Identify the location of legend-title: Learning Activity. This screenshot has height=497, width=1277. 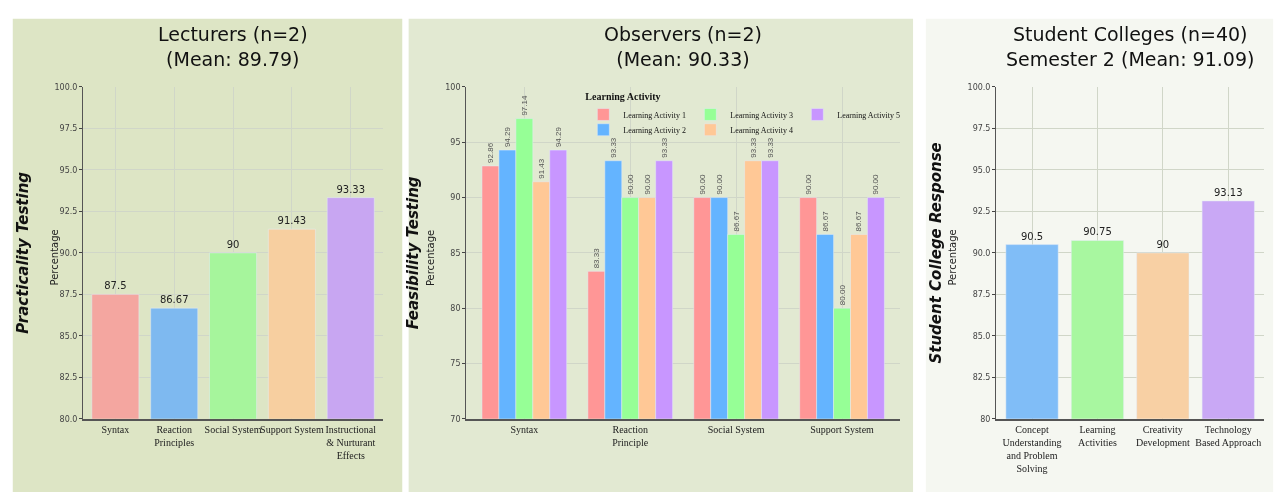
(623, 96).